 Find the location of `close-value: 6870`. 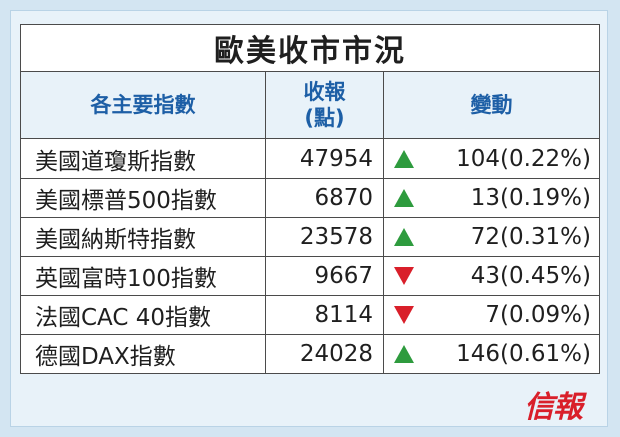

close-value: 6870 is located at coordinates (324, 198).